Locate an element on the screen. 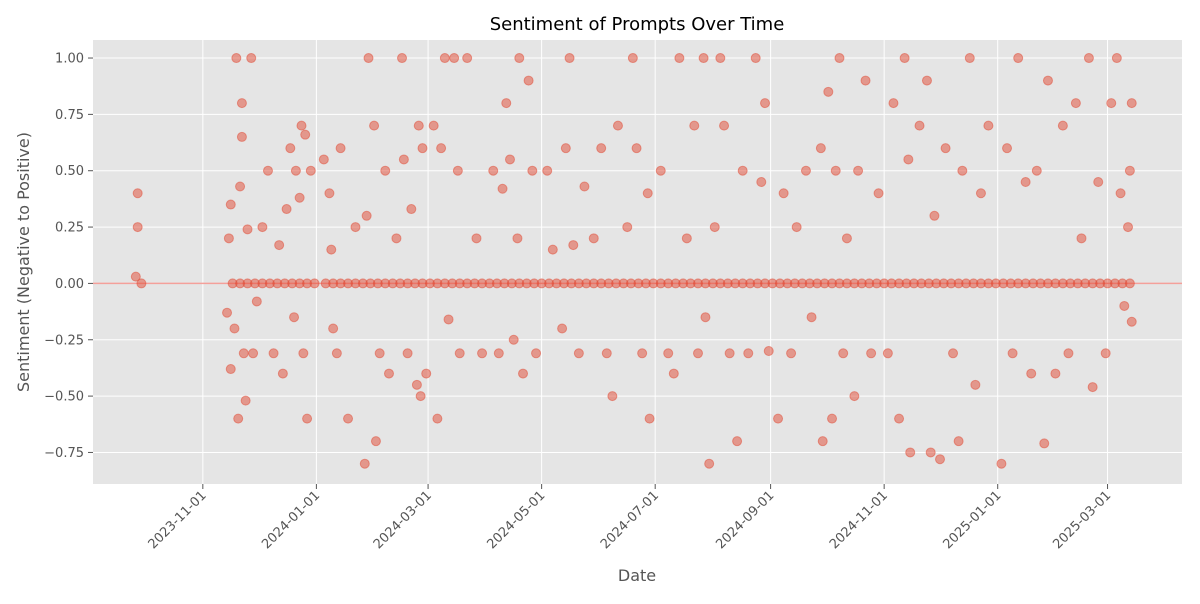  x-axis-label: Date is located at coordinates (637, 575).